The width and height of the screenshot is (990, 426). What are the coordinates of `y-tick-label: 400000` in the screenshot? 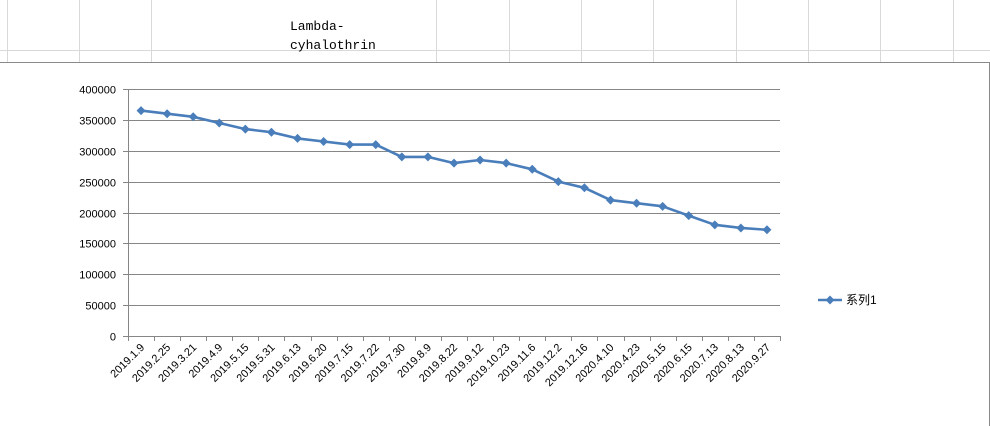 It's located at (97, 91).